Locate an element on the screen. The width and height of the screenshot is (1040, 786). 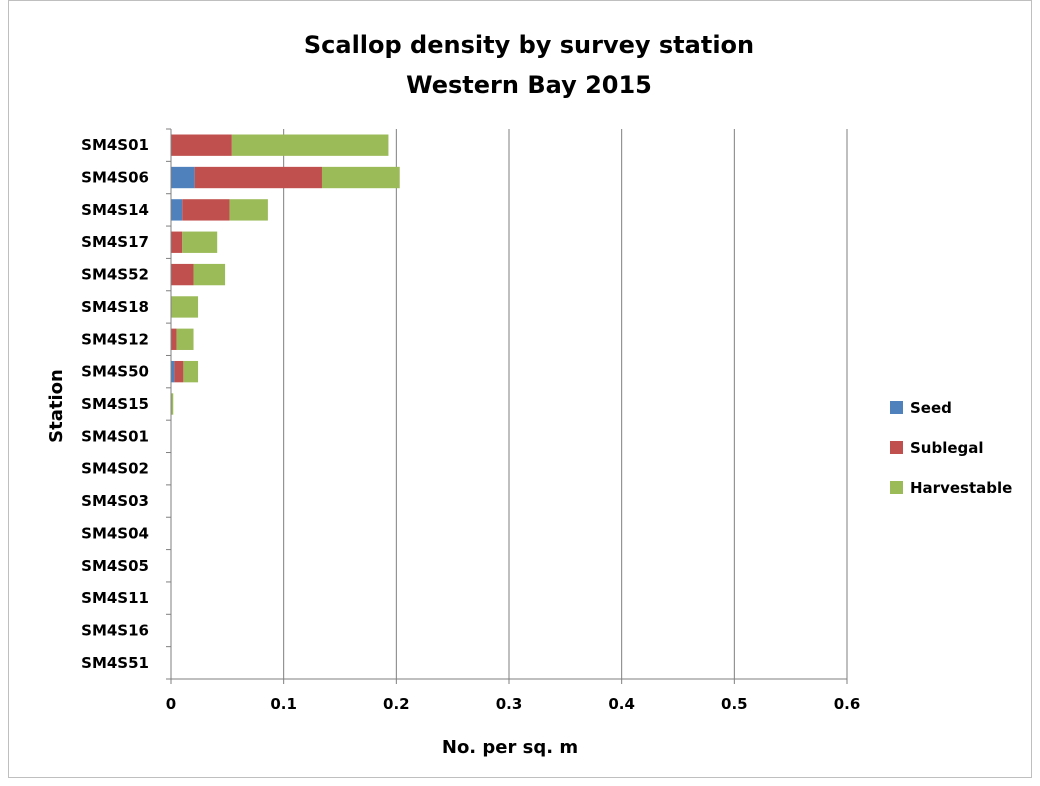
y-tick-label: SM4S12 is located at coordinates (115, 339).